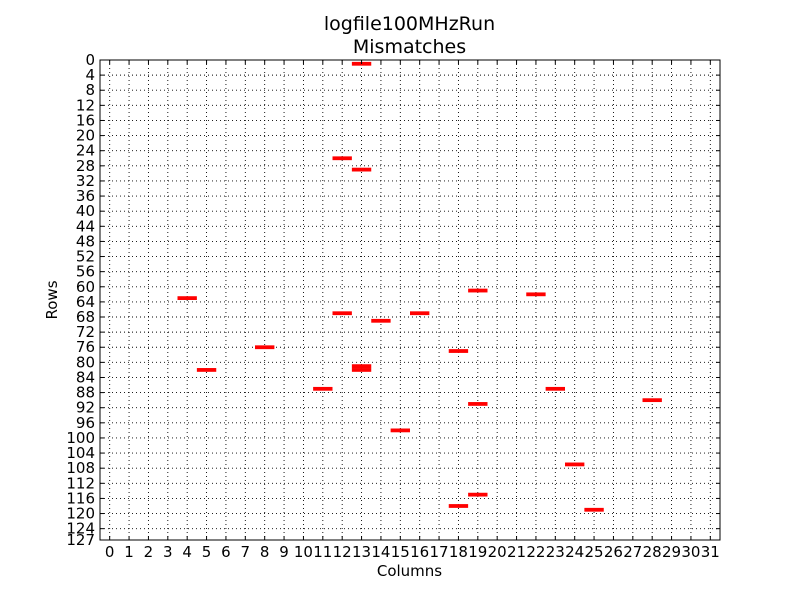  Describe the element at coordinates (90, 90) in the screenshot. I see `y-tick-label: 8` at that location.